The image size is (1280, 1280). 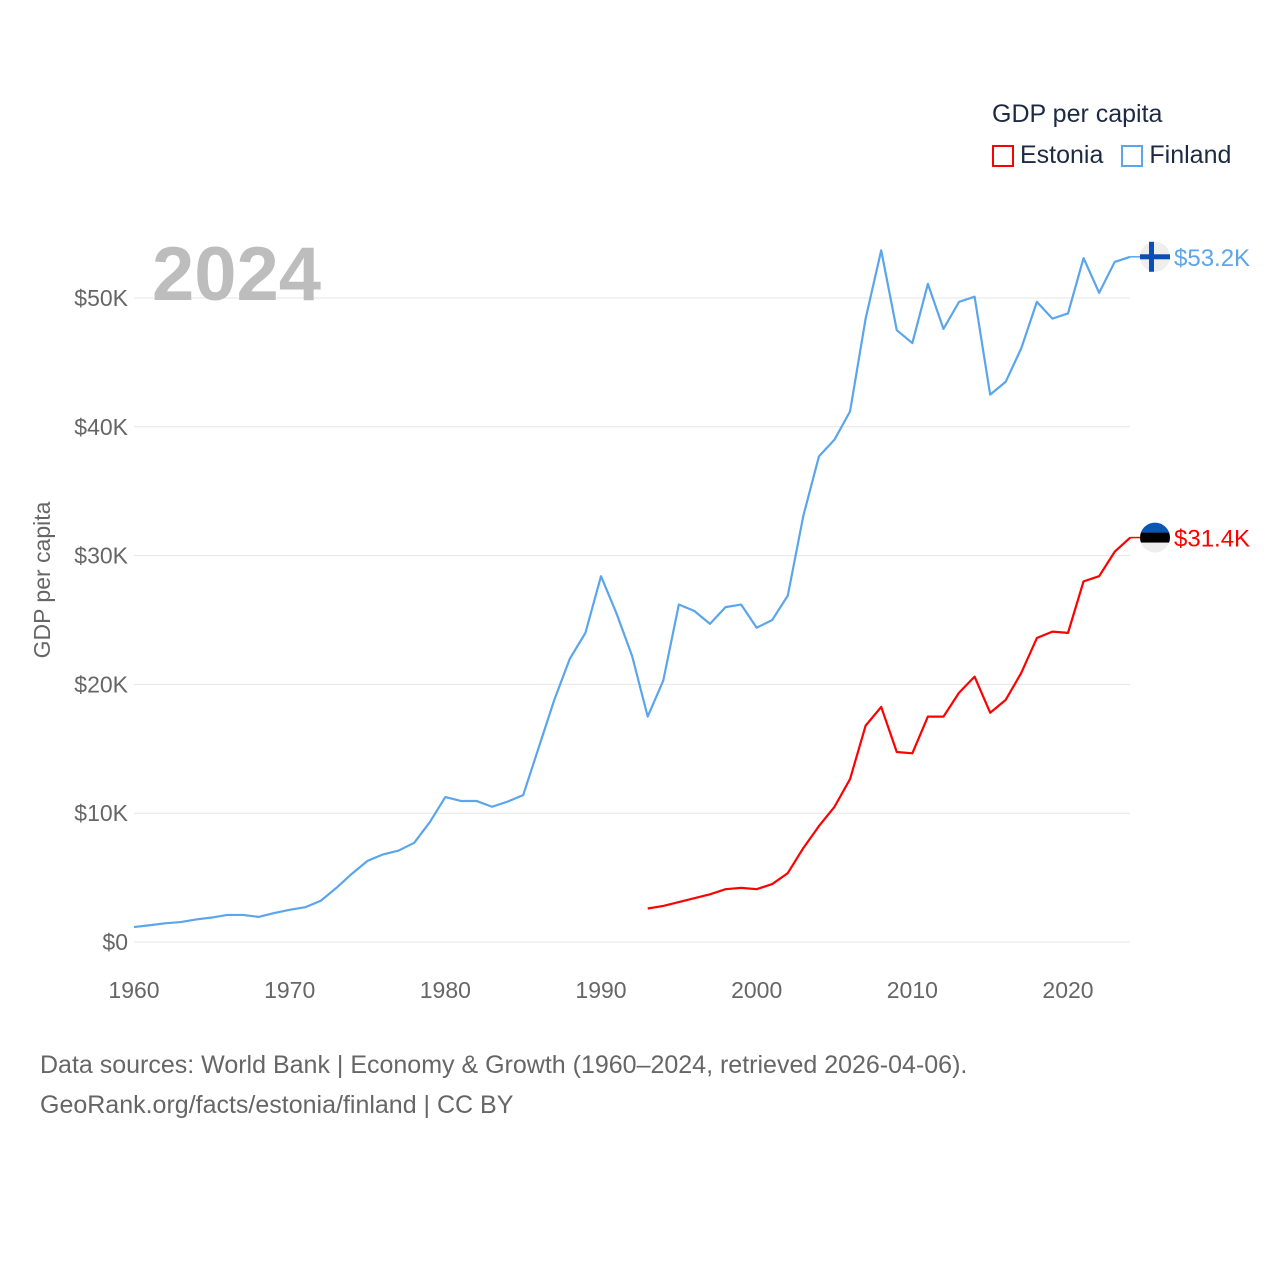 What do you see at coordinates (101, 427) in the screenshot?
I see `y-tick-label: $40K` at bounding box center [101, 427].